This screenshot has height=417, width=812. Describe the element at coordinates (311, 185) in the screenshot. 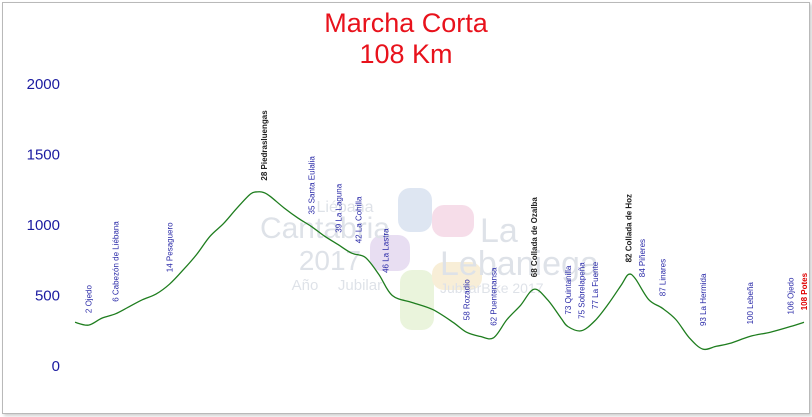

I see `waypoint-label-4: 35 Santa Eulalia` at that location.